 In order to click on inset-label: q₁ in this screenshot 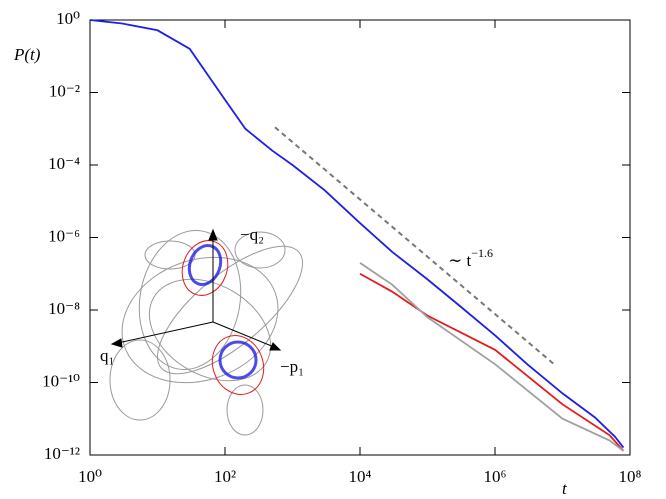, I will do `click(107, 355)`.